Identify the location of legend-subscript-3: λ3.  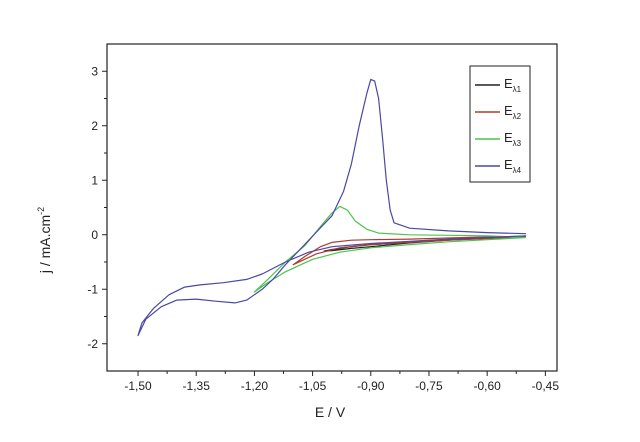
(517, 143).